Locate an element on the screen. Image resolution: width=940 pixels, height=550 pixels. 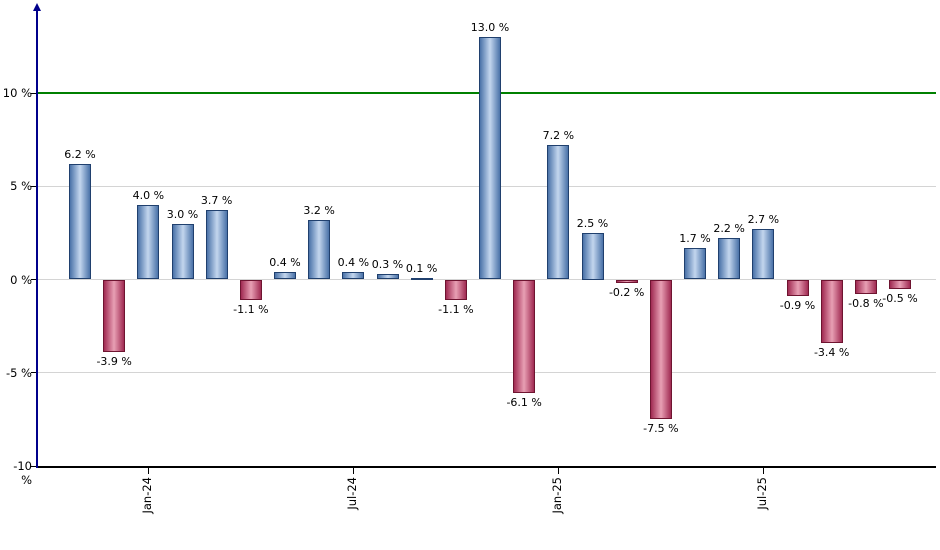
bar-value-label: 7.2 % is located at coordinates (558, 136).